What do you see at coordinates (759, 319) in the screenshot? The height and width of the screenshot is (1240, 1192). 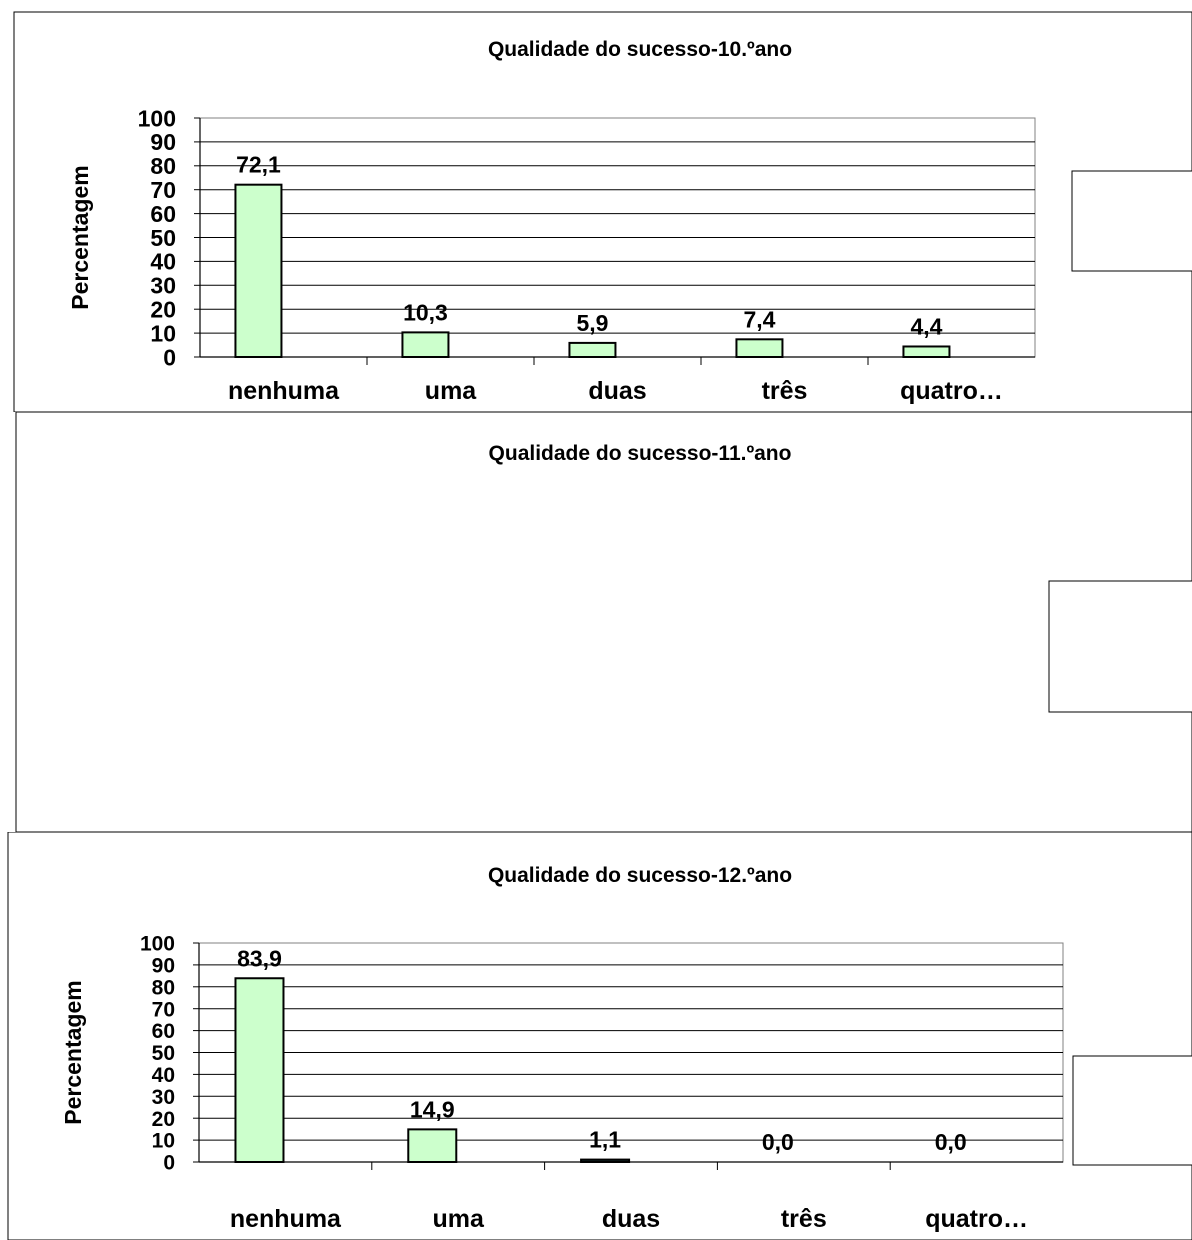 I see `data-label: 7,4` at bounding box center [759, 319].